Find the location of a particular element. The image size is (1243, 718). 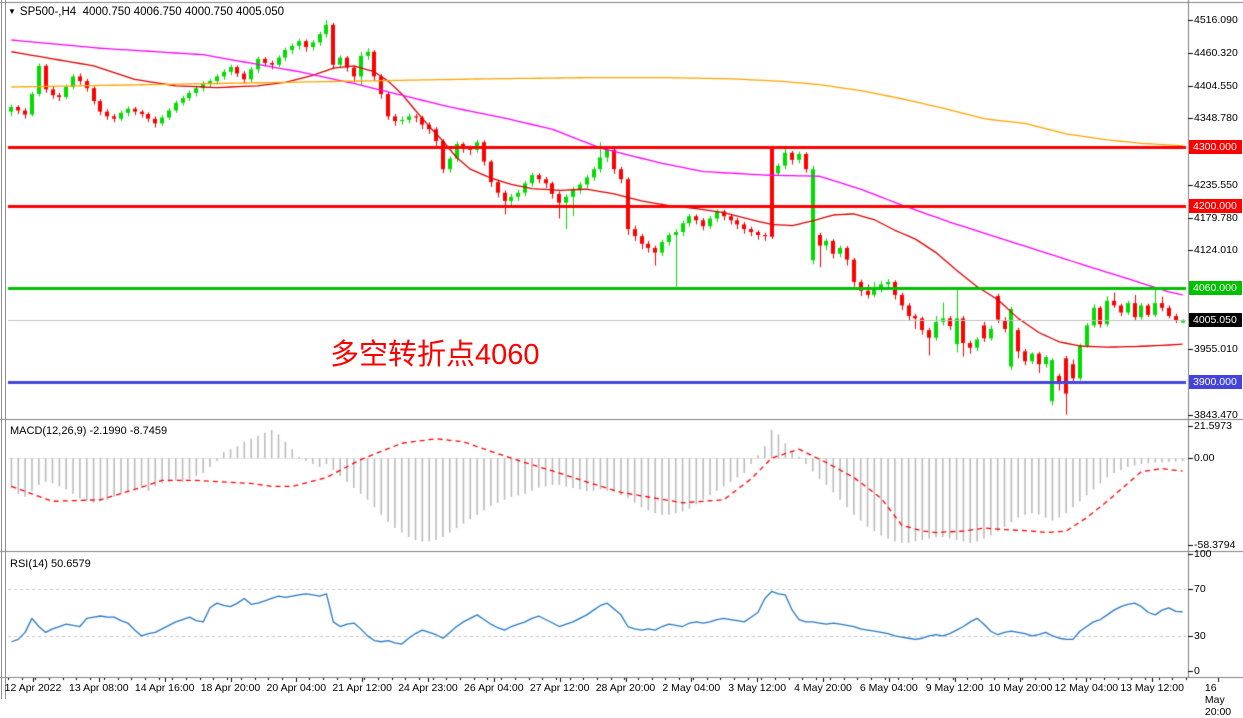

macd-axis-label: 0.00 is located at coordinates (1204, 458).